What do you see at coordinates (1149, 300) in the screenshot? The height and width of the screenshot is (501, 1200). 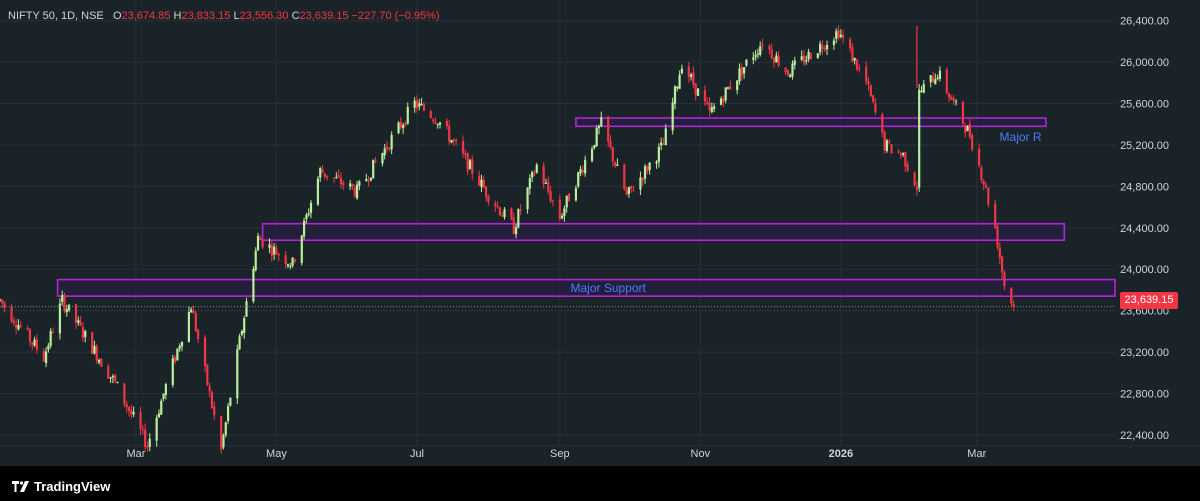 I see `last-price-tag: 23,639.15` at bounding box center [1149, 300].